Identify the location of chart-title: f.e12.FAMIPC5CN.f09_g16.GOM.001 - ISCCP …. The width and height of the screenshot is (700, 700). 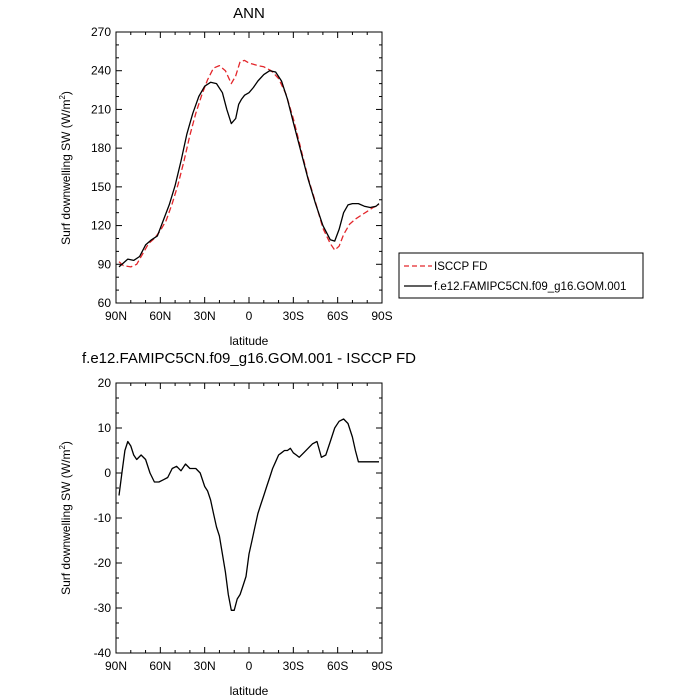
(249, 358).